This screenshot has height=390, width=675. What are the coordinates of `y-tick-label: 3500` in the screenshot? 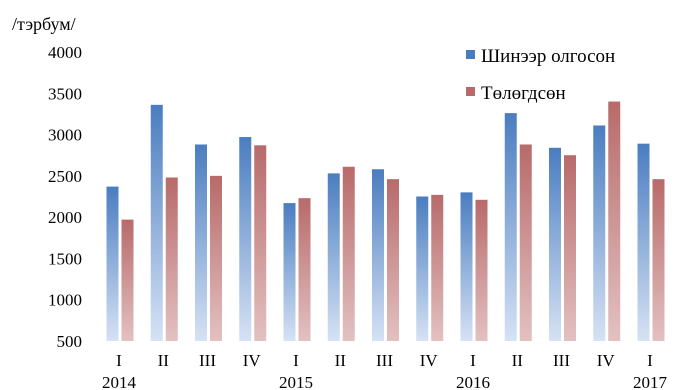 It's located at (65, 93).